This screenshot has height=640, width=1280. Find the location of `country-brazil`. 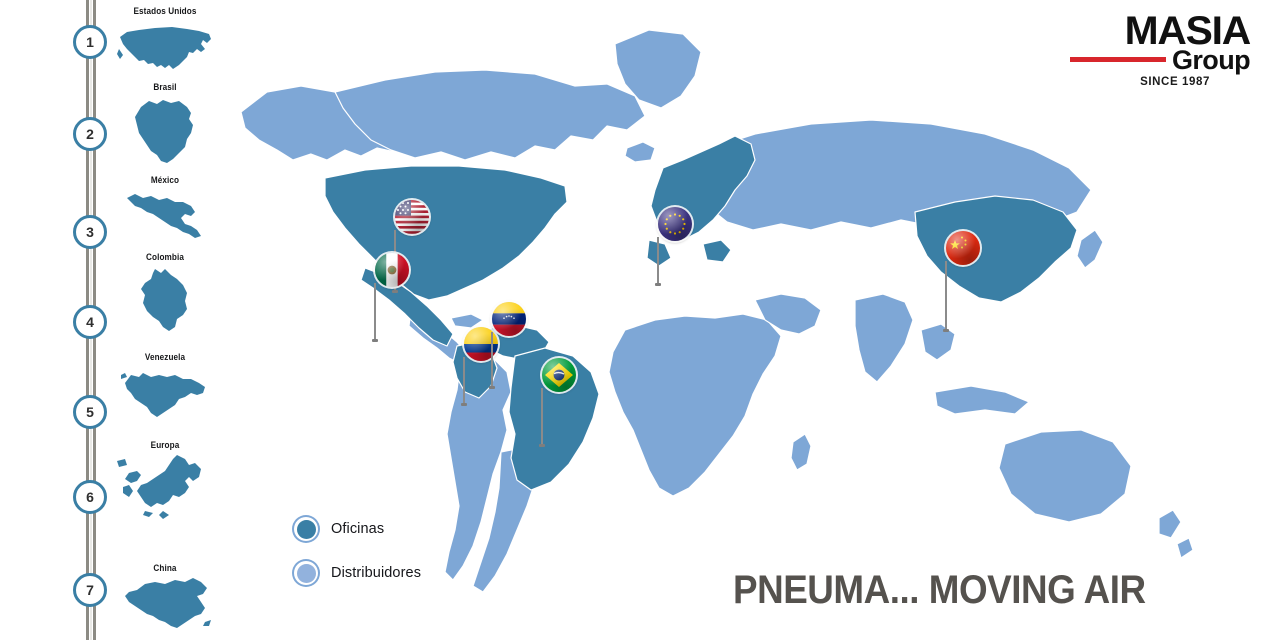

country-brazil is located at coordinates (554, 419).